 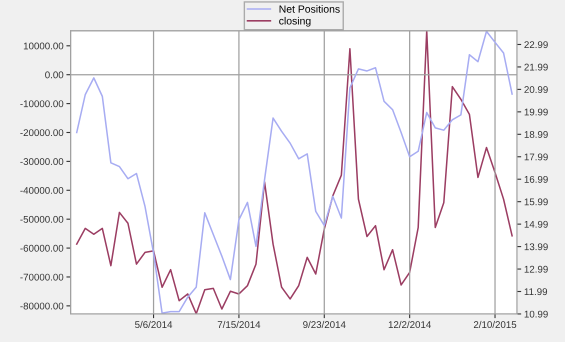 What do you see at coordinates (536, 156) in the screenshot?
I see `y2-tick-label: 17.99` at bounding box center [536, 156].